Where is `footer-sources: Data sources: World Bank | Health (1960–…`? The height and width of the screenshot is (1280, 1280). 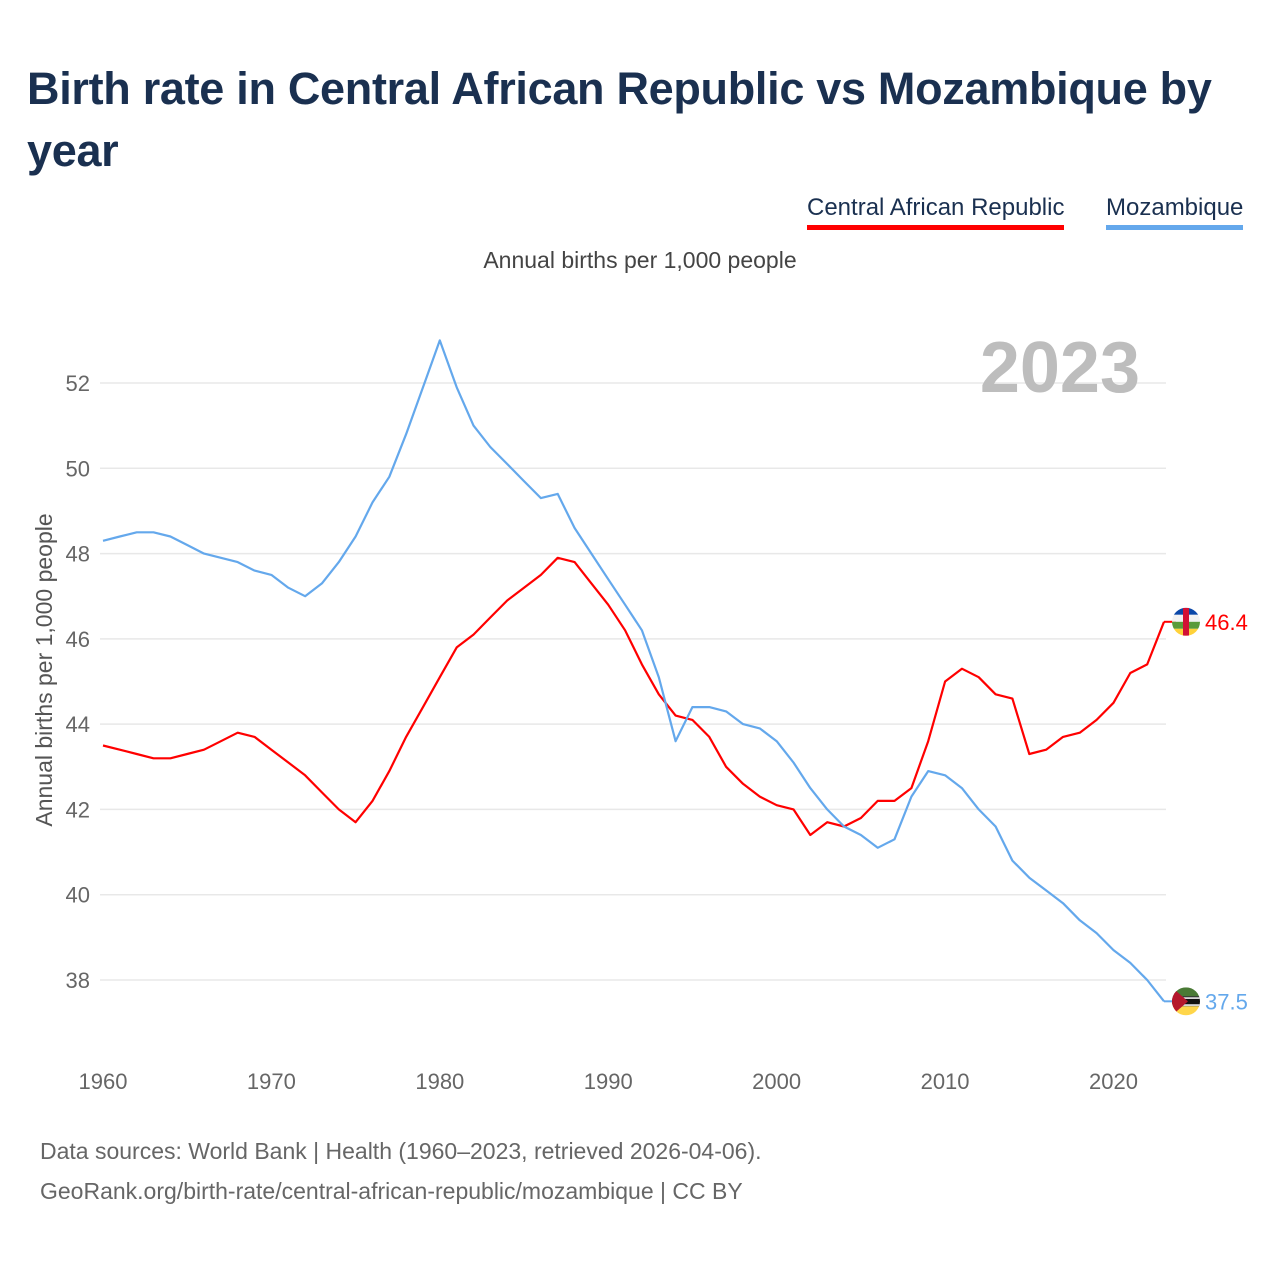
footer-sources: Data sources: World Bank | Health (1960–… is located at coordinates (401, 1151).